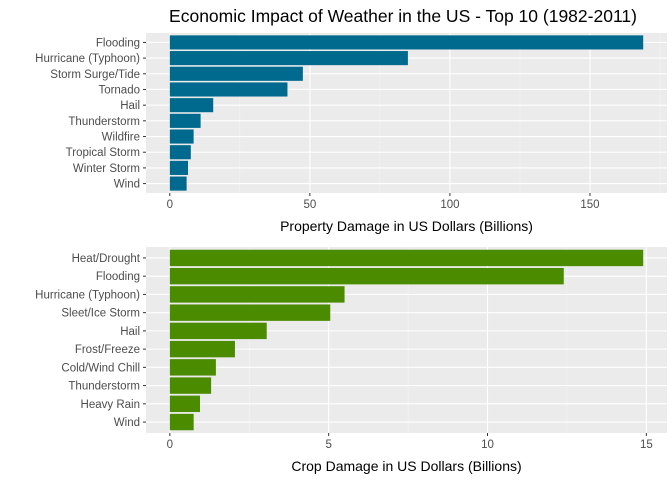 The height and width of the screenshot is (480, 672). Describe the element at coordinates (104, 122) in the screenshot. I see `property-category-label: Thunderstorm` at that location.